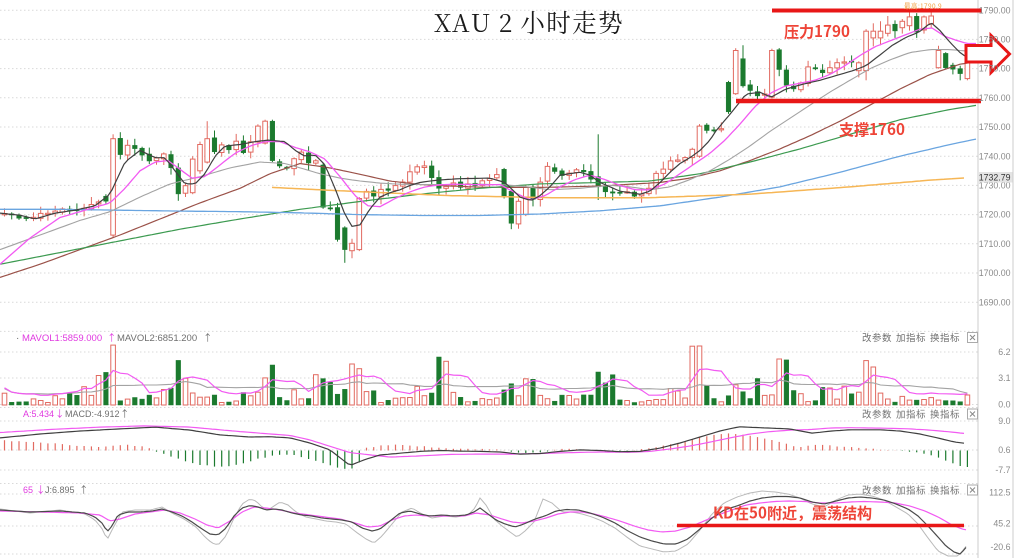  What do you see at coordinates (92, 414) in the screenshot?
I see `svg-text: MACD:-4.912` at bounding box center [92, 414].